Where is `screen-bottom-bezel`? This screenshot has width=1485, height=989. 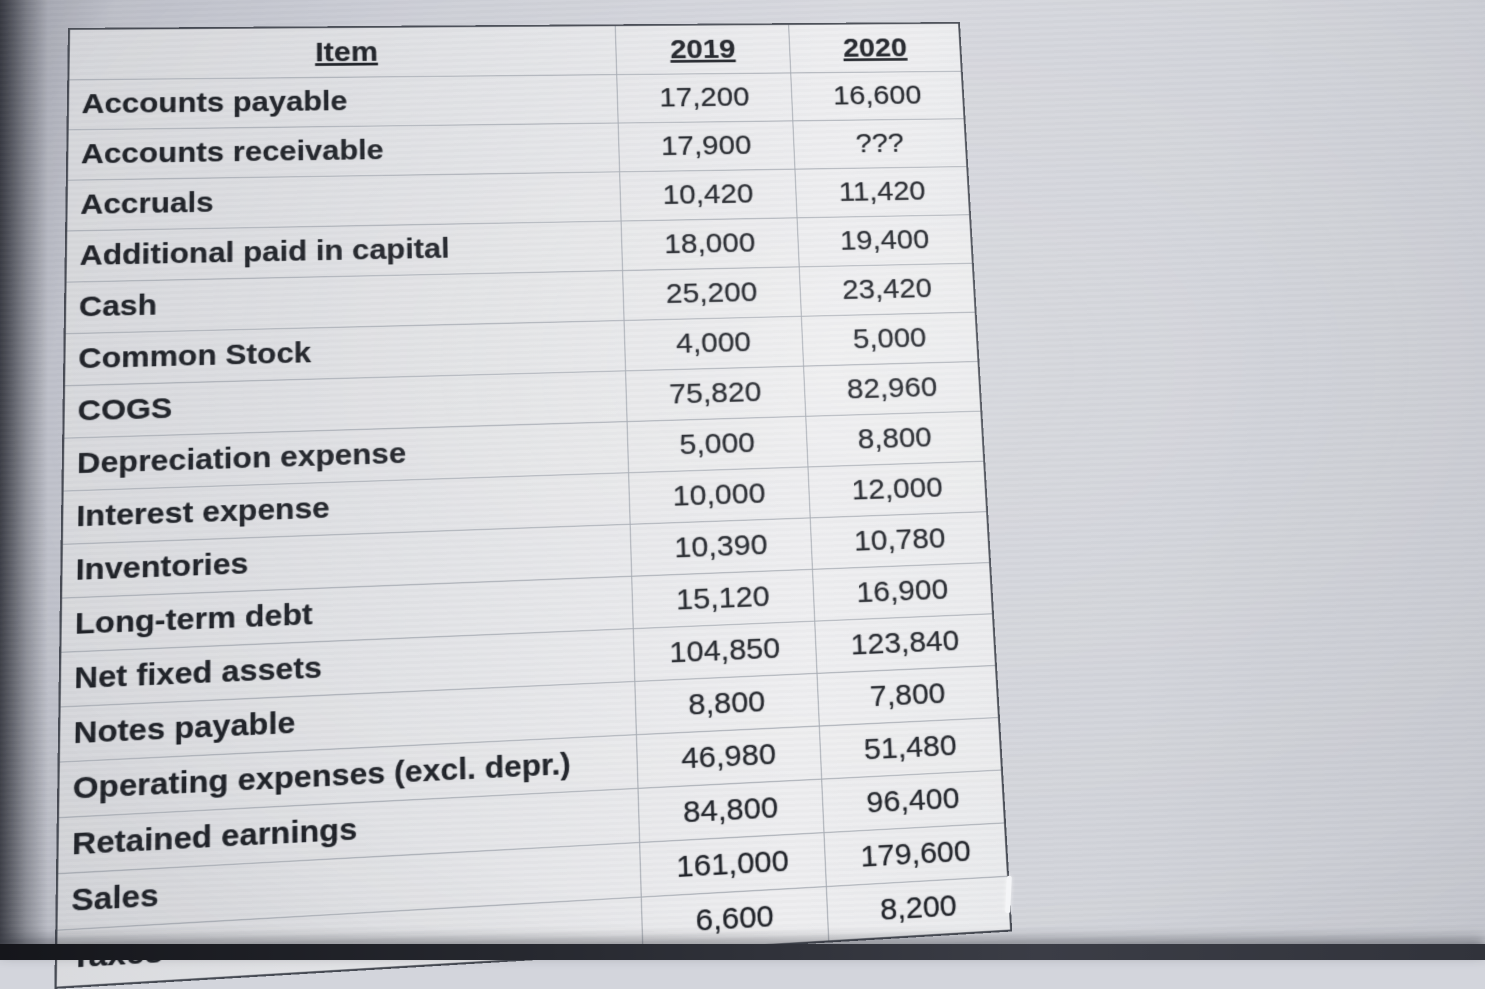
screen-bottom-bezel is located at coordinates (742, 952).